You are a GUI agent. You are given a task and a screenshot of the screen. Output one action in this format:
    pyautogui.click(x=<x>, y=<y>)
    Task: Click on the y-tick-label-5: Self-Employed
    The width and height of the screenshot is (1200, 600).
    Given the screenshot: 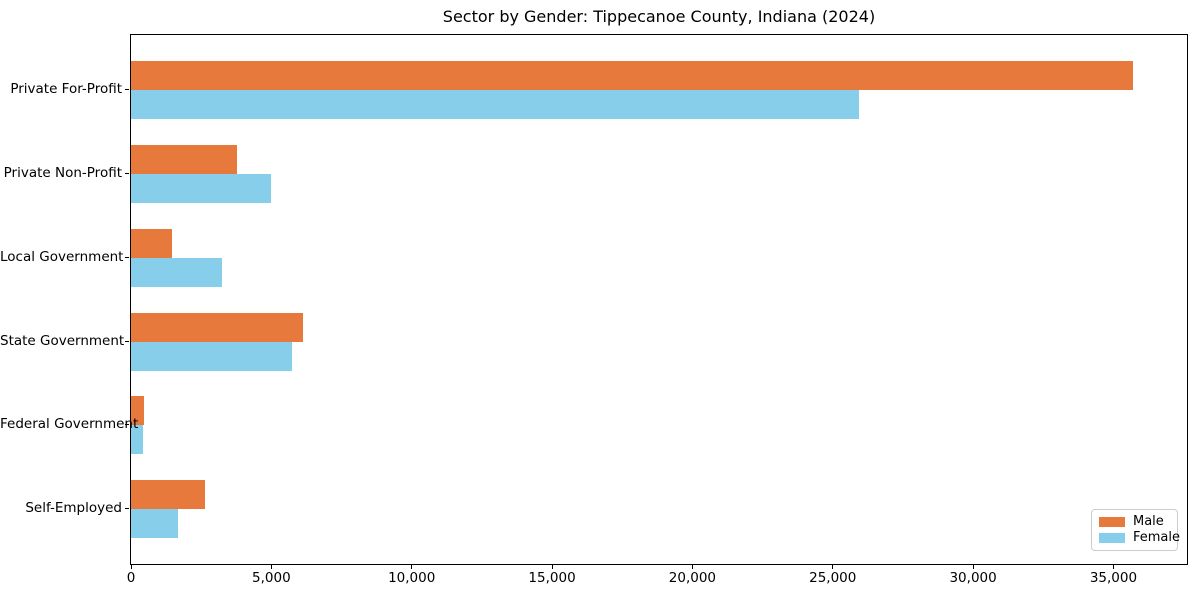 What is the action you would take?
    pyautogui.click(x=73, y=508)
    